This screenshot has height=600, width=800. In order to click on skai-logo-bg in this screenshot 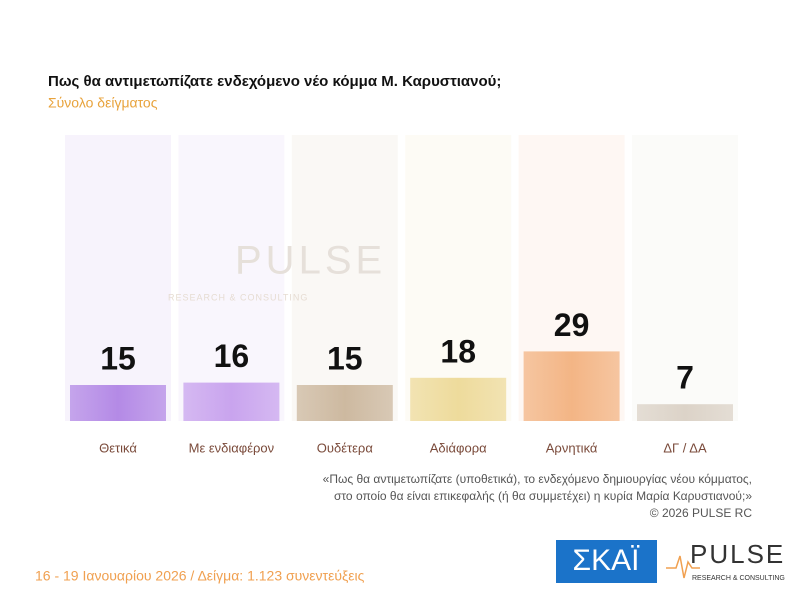, I will do `click(606, 561)`.